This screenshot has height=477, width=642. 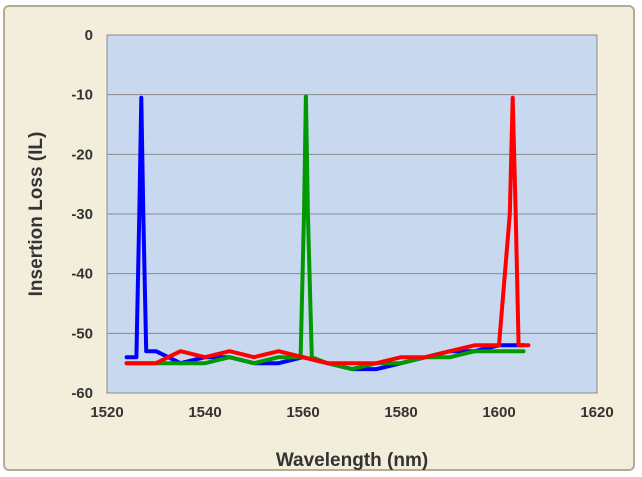 What do you see at coordinates (498, 412) in the screenshot?
I see `x-tick-label: 1600` at bounding box center [498, 412].